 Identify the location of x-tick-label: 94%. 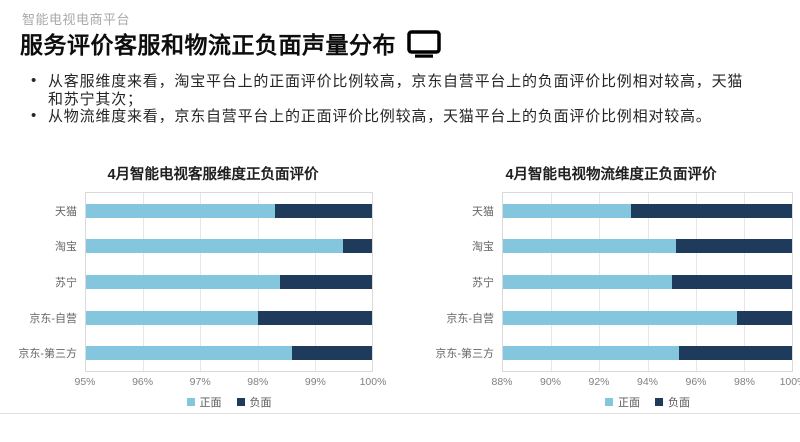
(647, 382).